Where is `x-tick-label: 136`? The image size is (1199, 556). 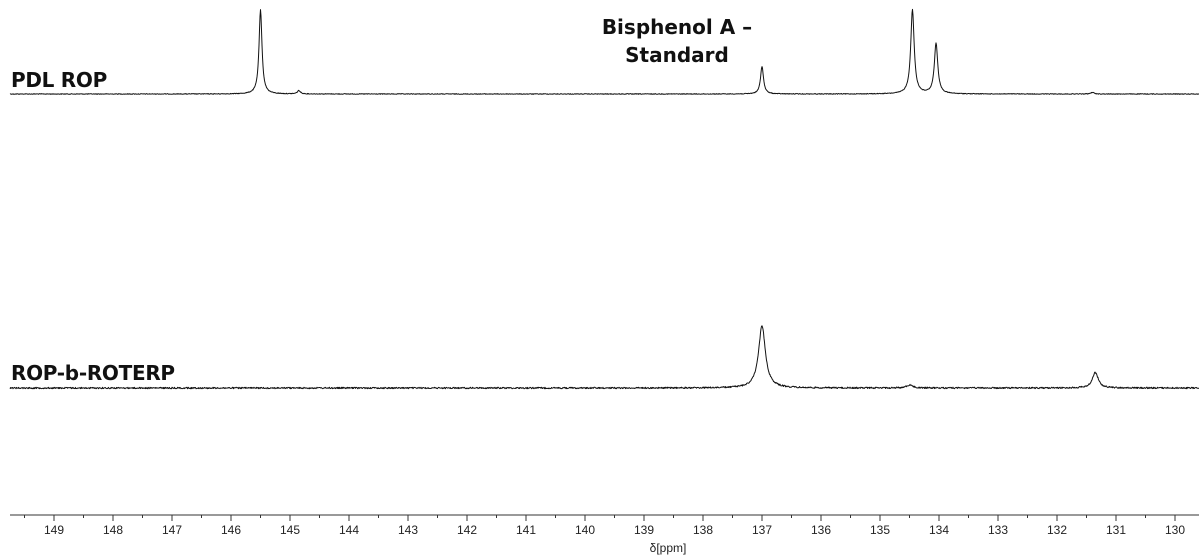
x-tick-label: 136 is located at coordinates (821, 530).